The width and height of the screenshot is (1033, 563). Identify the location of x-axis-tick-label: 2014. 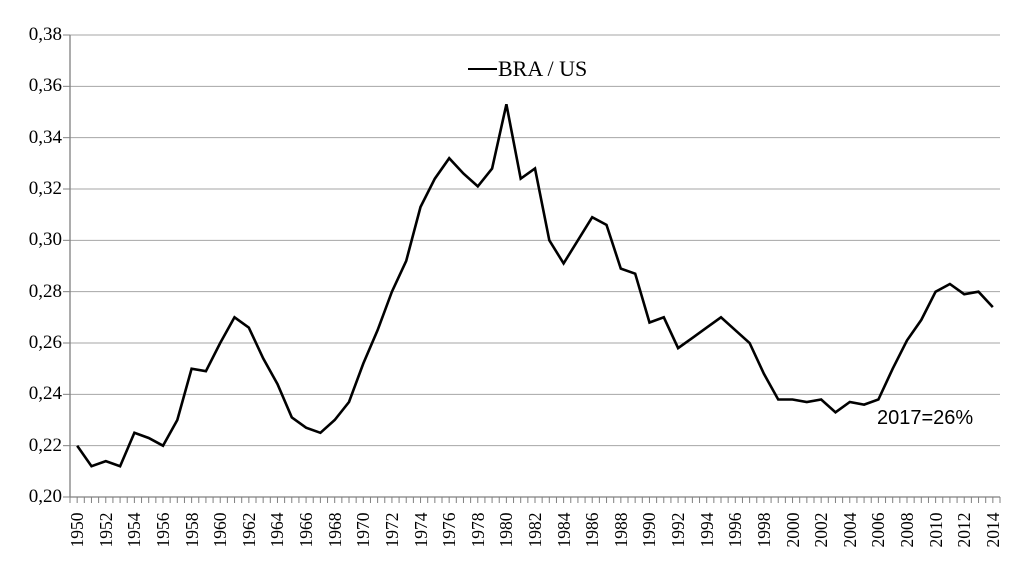
(992, 530).